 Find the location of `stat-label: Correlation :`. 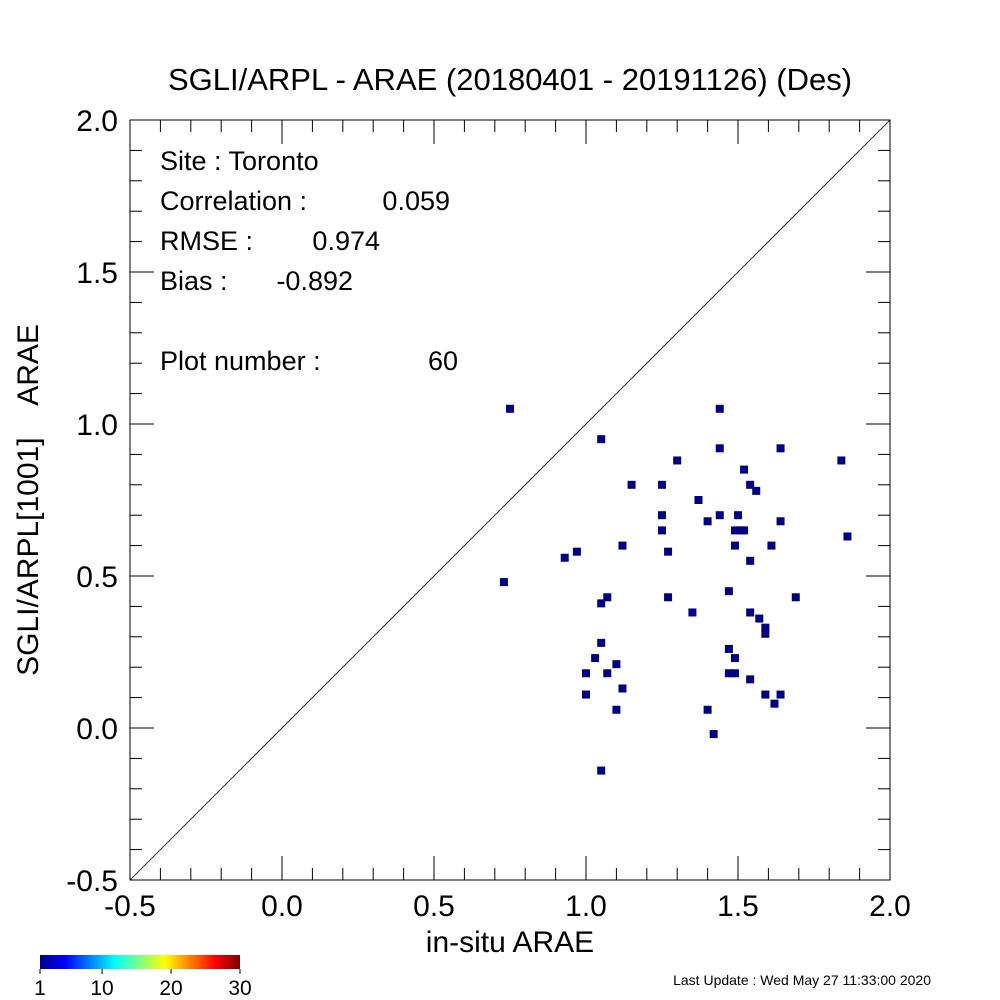

stat-label: Correlation : is located at coordinates (233, 201).